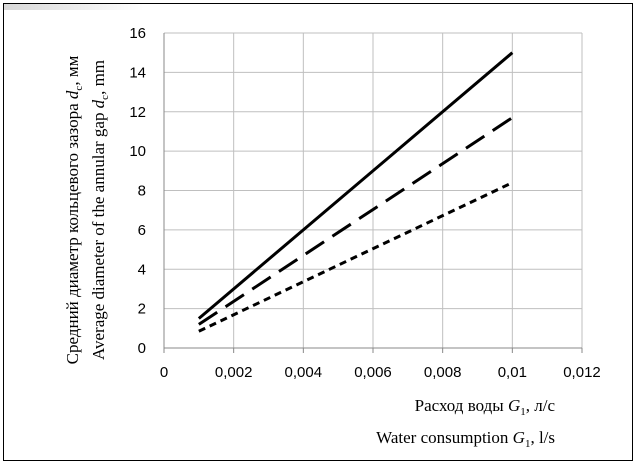 This screenshot has width=638, height=466. Describe the element at coordinates (74, 209) in the screenshot. I see `y-axis-title-ru: Средний диаметр кольцевого зазора dc, мм` at that location.